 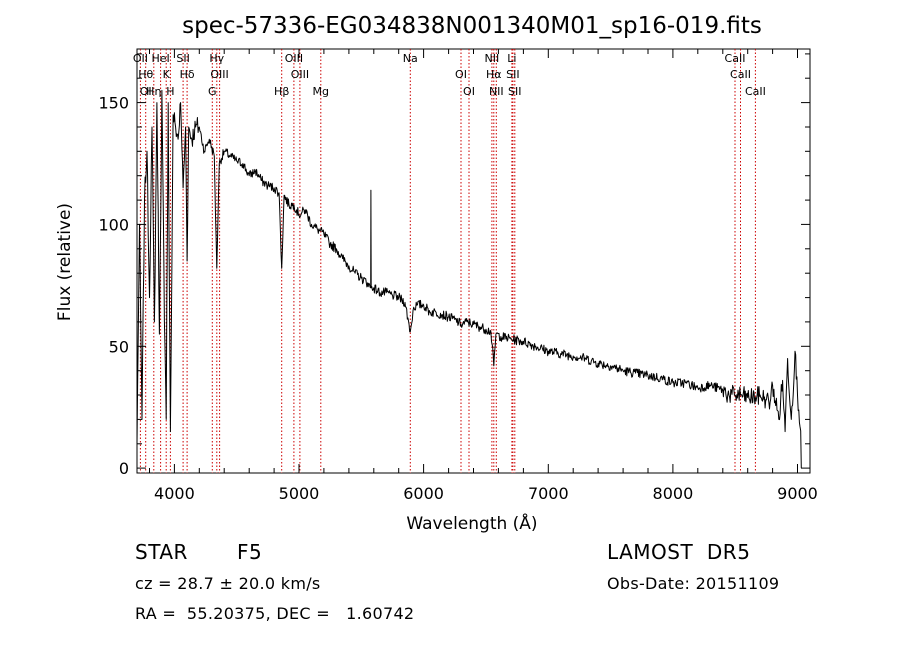 What do you see at coordinates (228, 583) in the screenshot?
I see `redshift-velocity: cz = 28.7 ± 20.0 km/s` at bounding box center [228, 583].